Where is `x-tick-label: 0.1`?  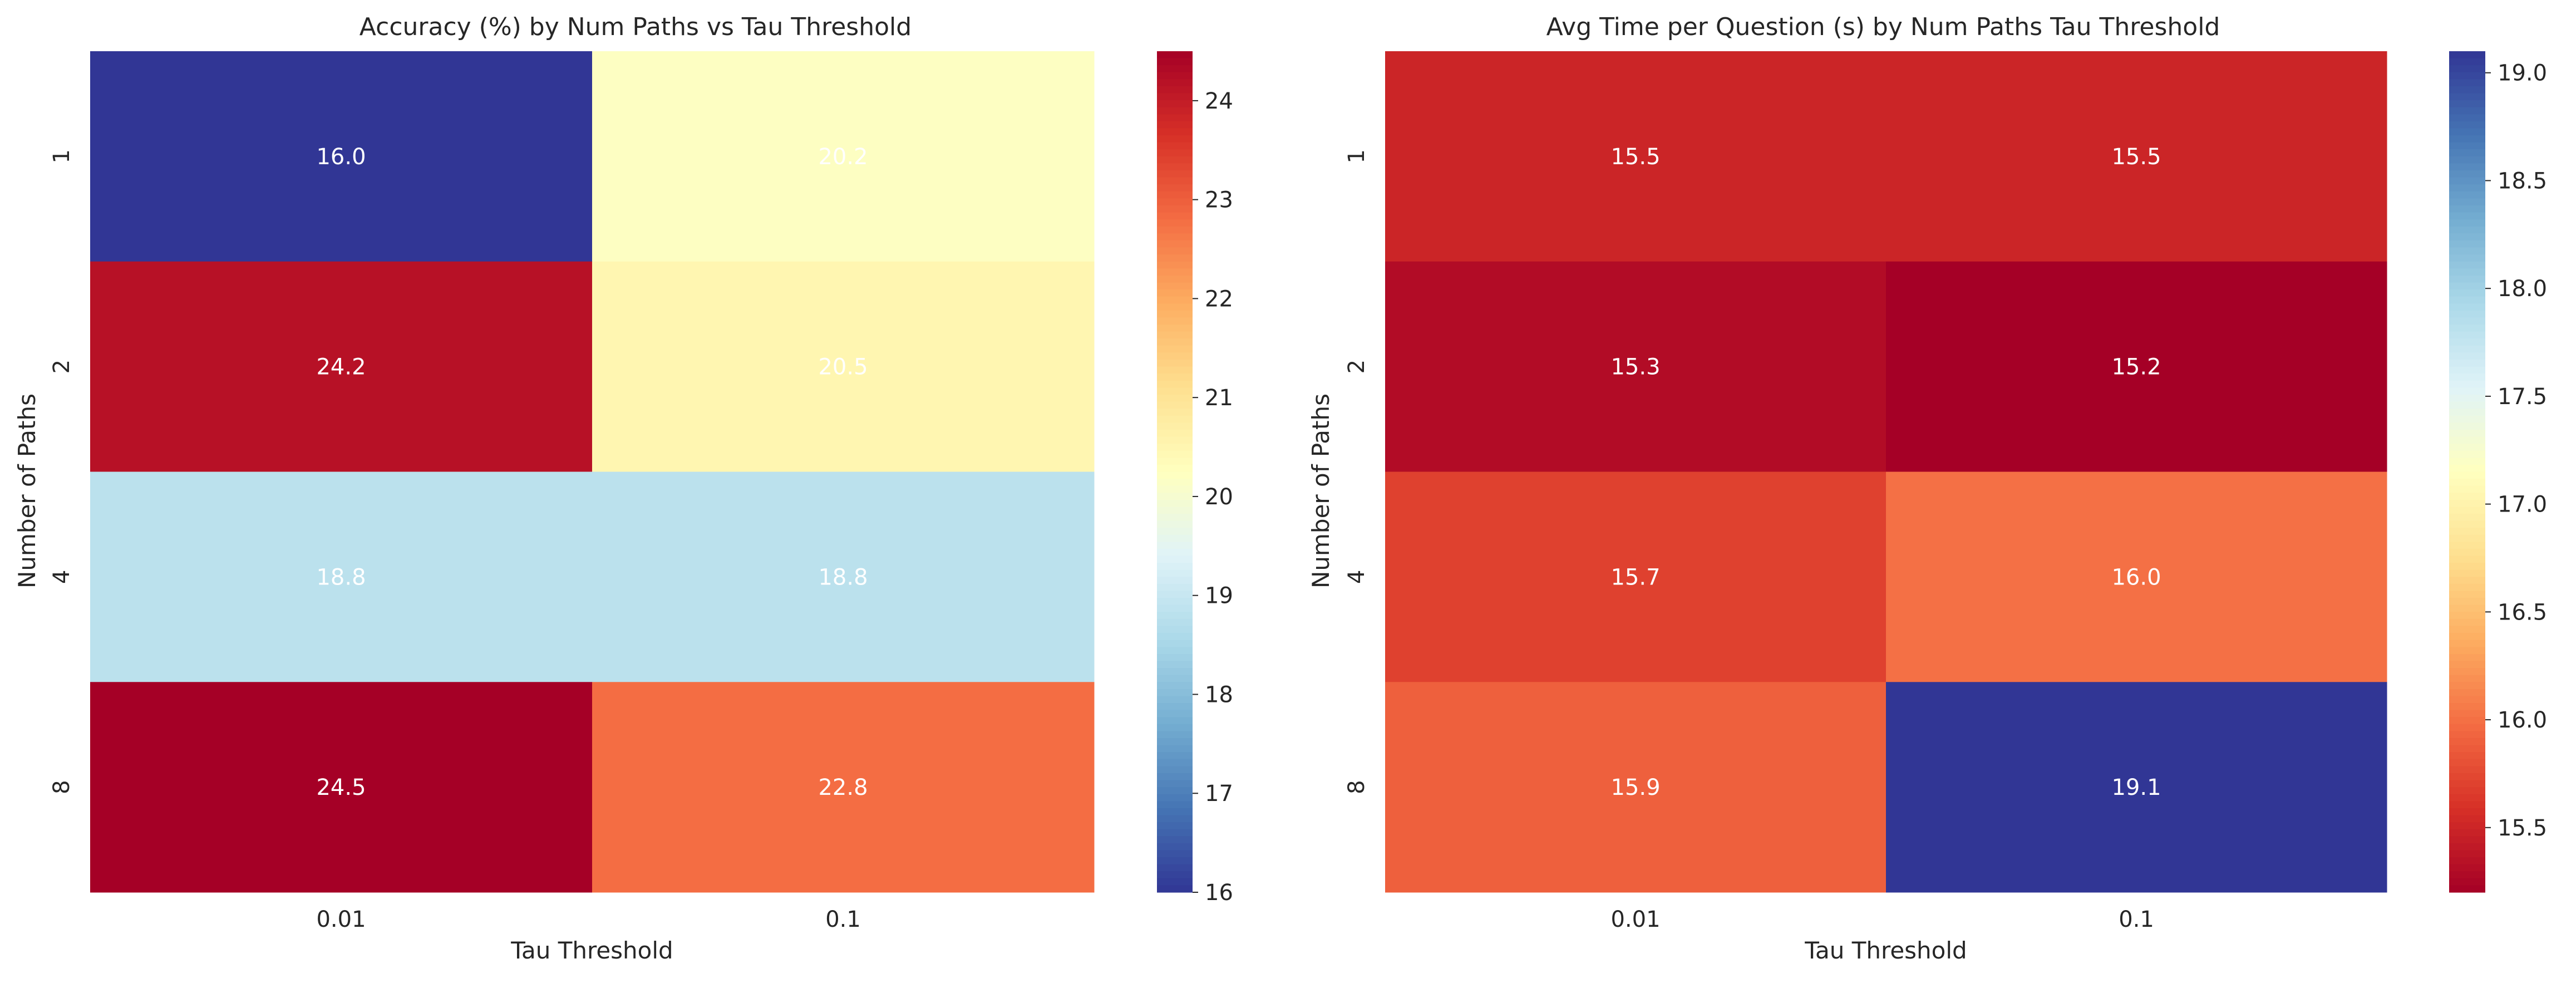 x-tick-label: 0.1 is located at coordinates (843, 919).